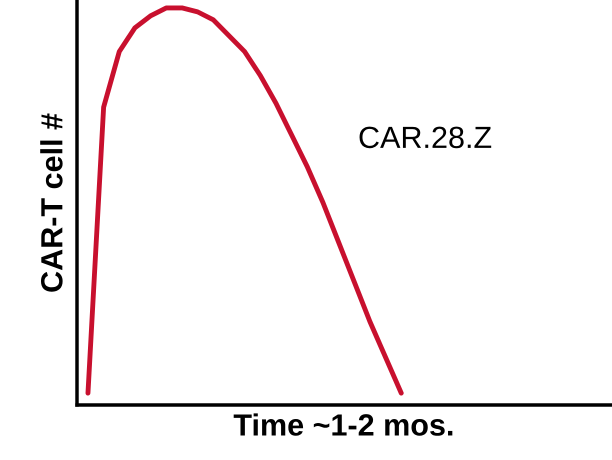  Describe the element at coordinates (343, 424) in the screenshot. I see `x-axis-title: Time ~1-2 mos.` at that location.